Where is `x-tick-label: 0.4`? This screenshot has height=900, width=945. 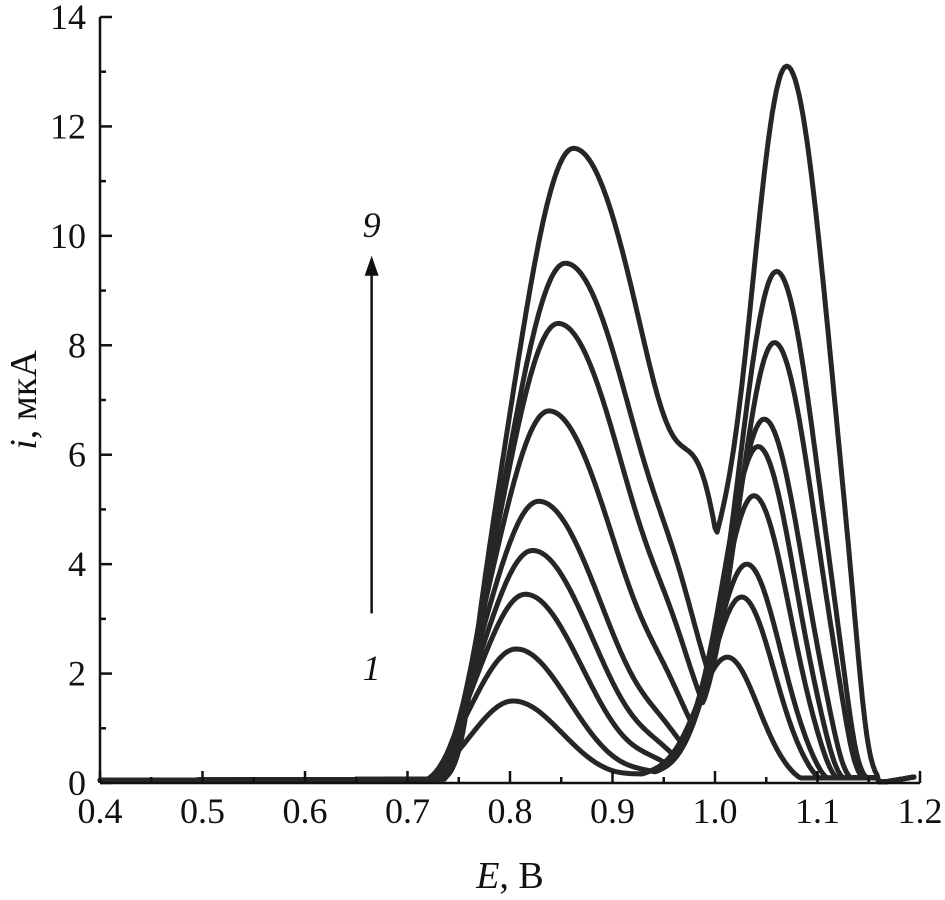 x-tick-label: 0.4 is located at coordinates (100, 811).